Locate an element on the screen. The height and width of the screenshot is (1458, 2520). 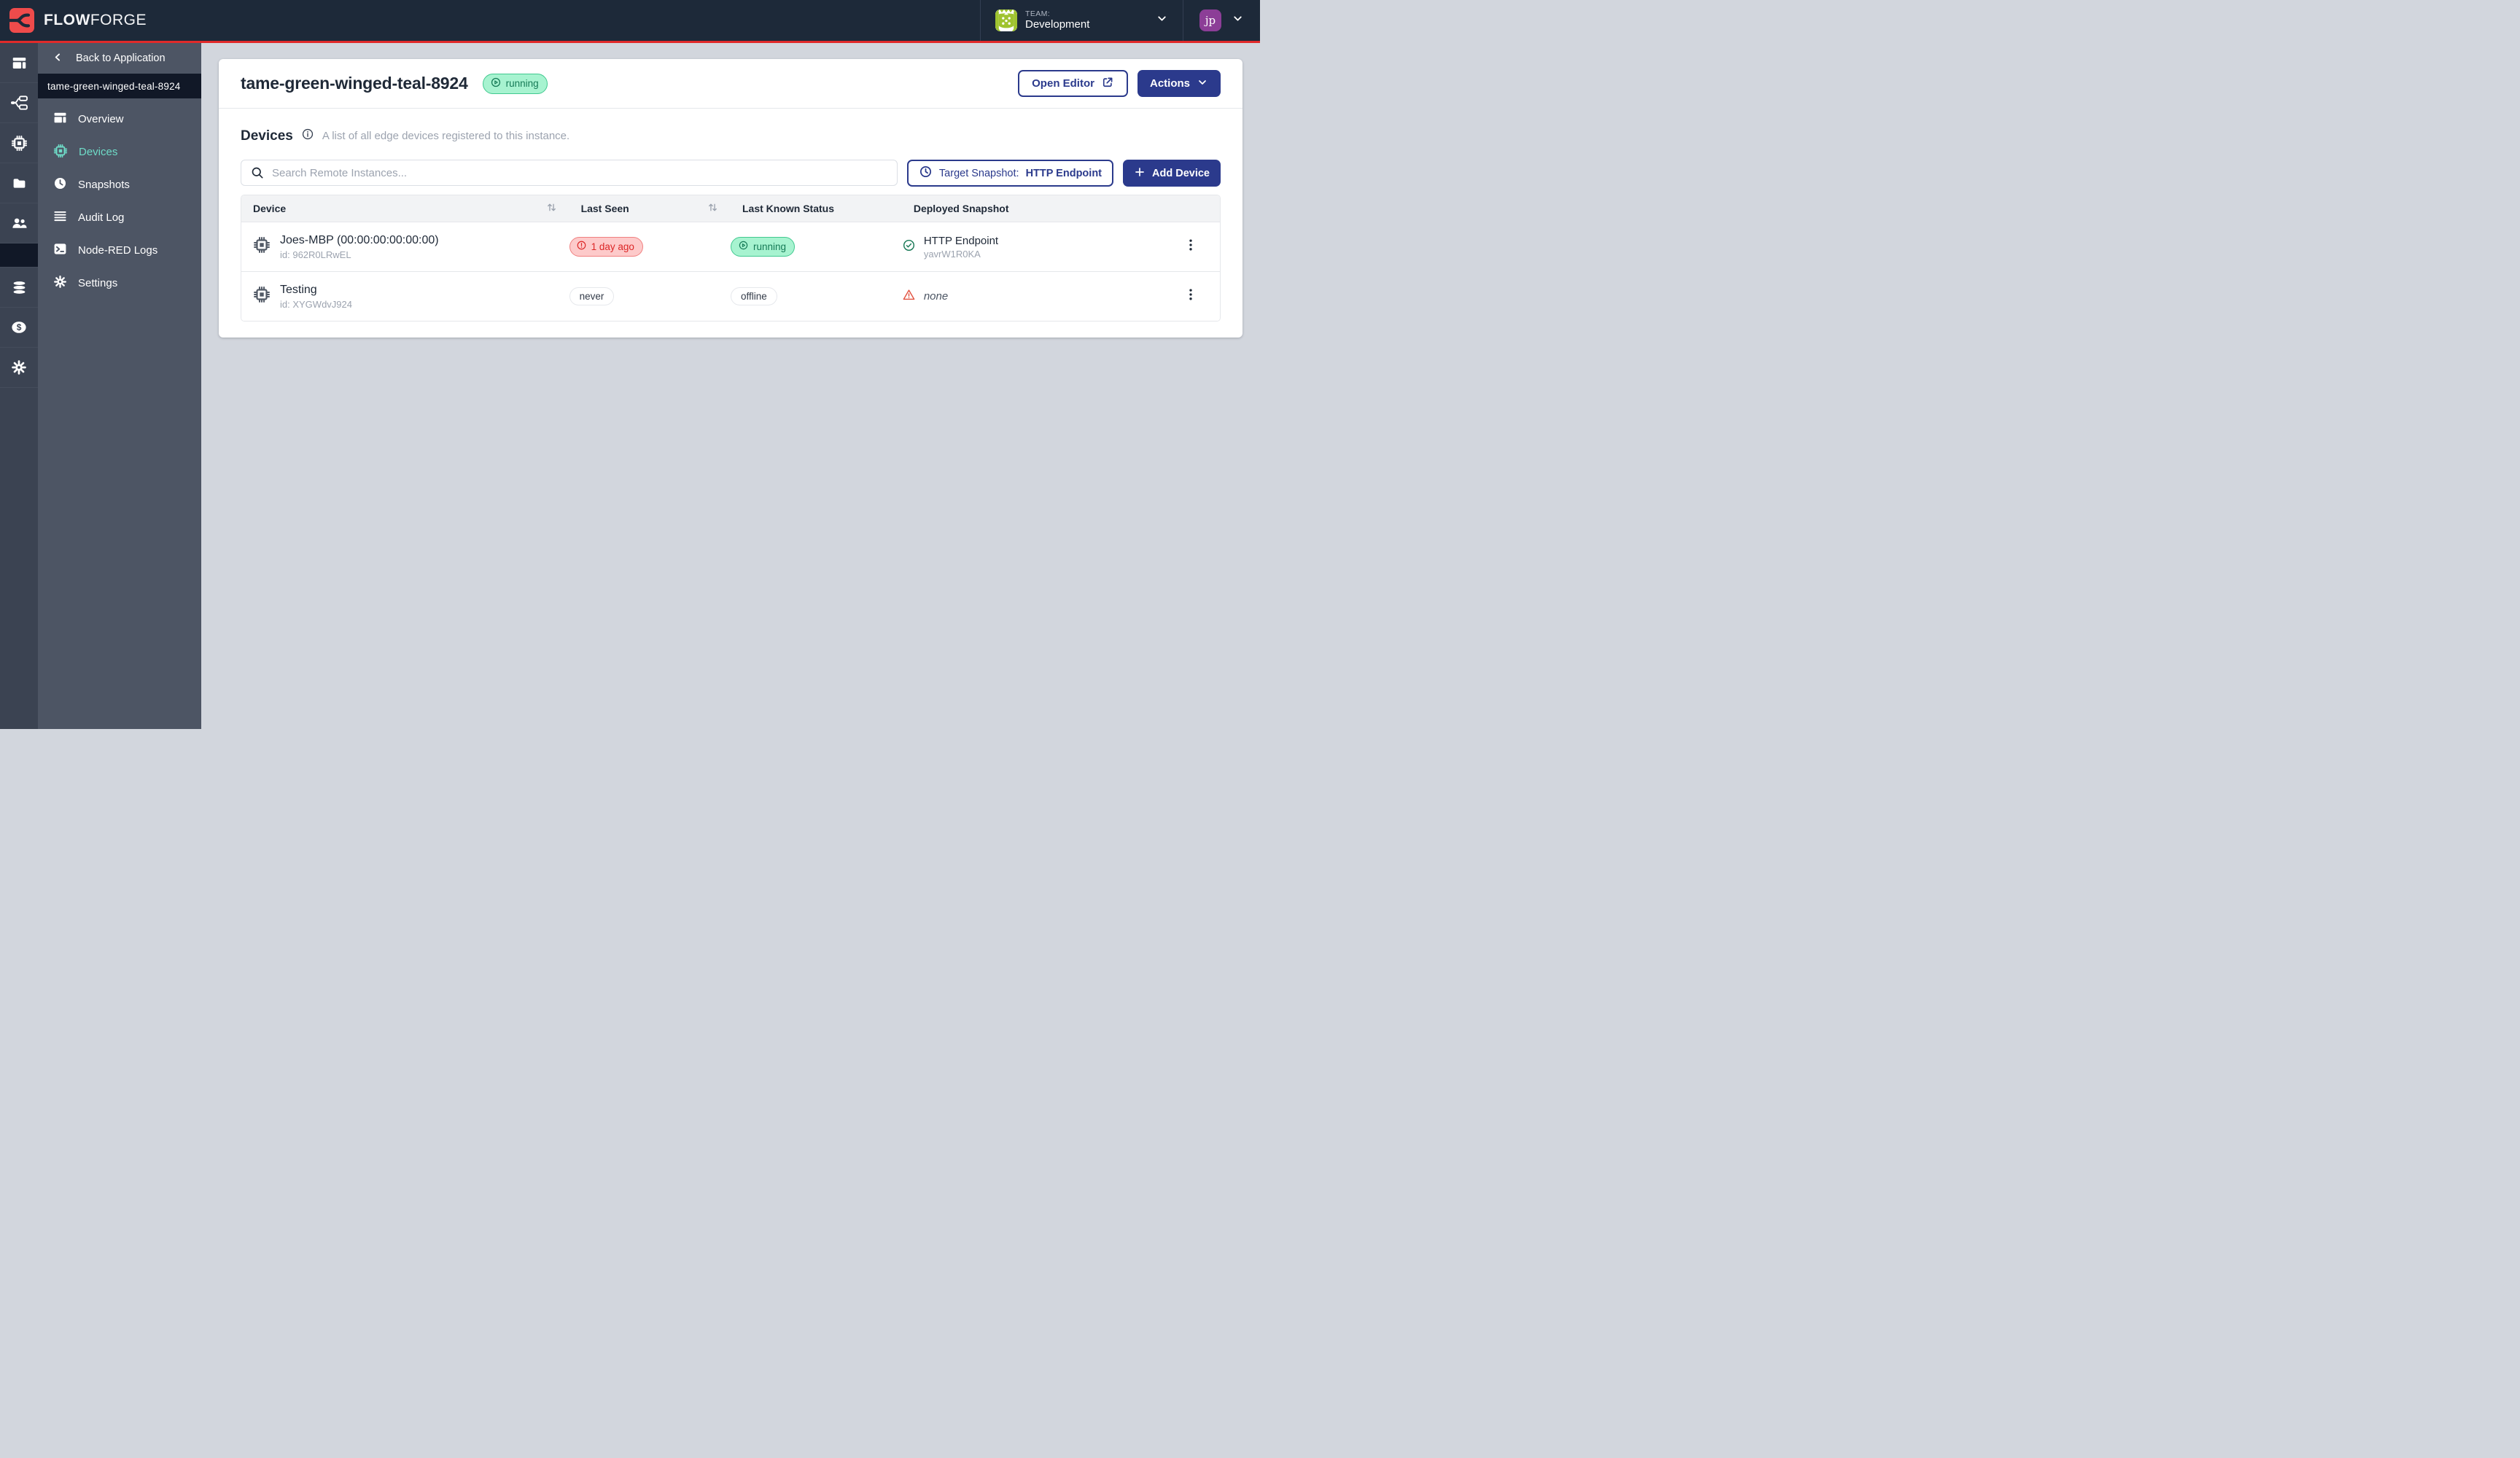
column-header-device: Device is located at coordinates (405, 208).